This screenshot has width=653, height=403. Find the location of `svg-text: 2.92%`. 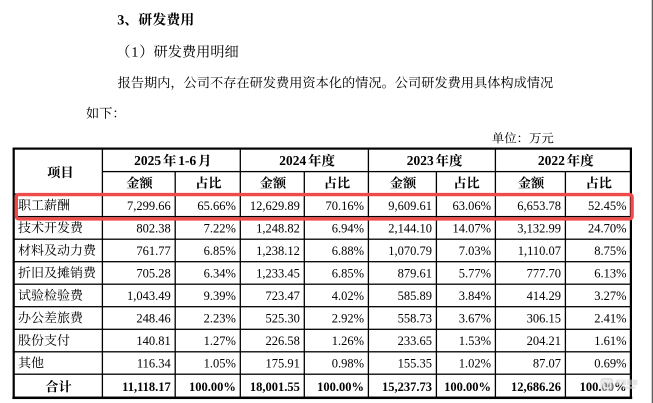

svg-text: 2.92% is located at coordinates (348, 319).